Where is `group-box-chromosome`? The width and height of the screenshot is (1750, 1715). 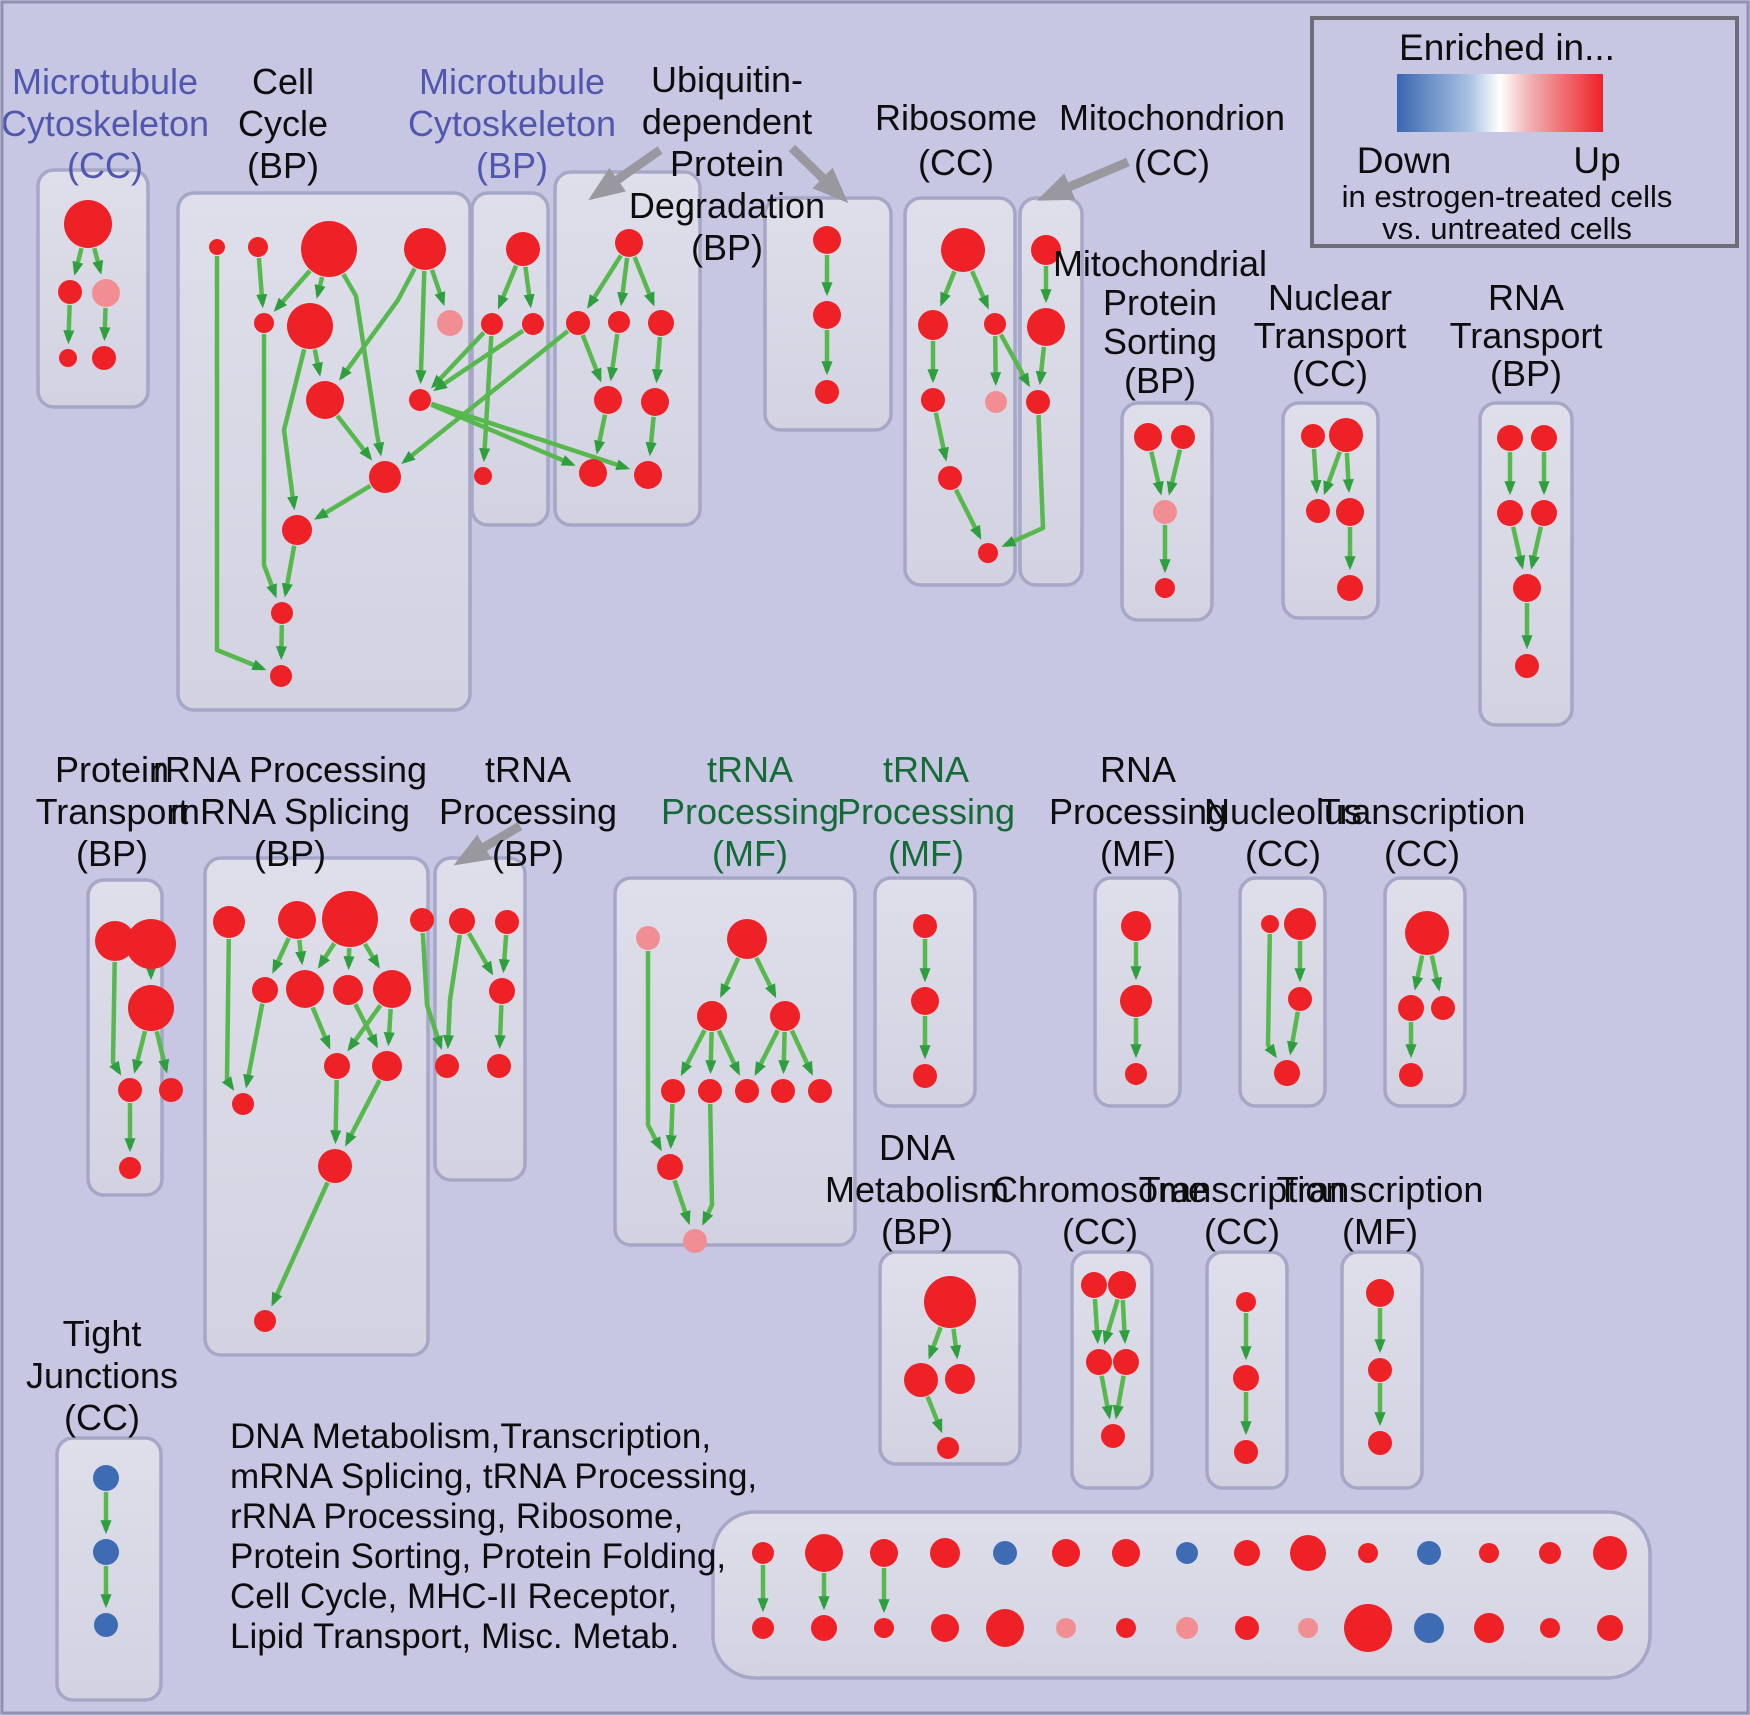 group-box-chromosome is located at coordinates (1112, 1370).